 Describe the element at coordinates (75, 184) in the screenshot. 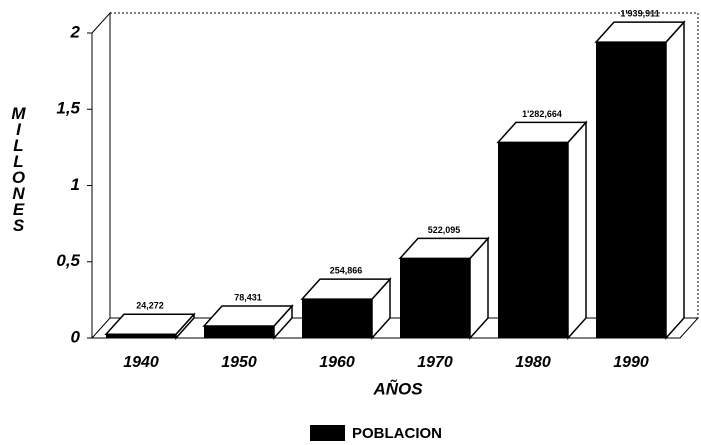

I see `y-tick-label: 1` at that location.